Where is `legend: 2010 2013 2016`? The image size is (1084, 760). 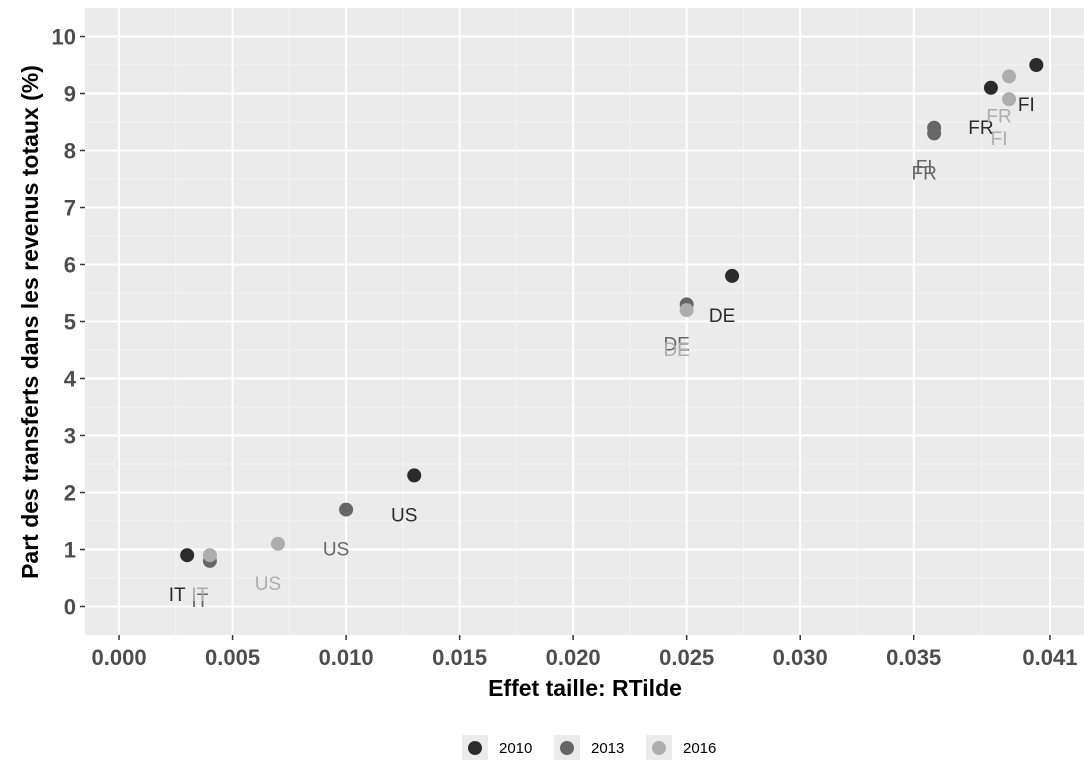
legend: 2010 2013 2016 is located at coordinates (589, 747).